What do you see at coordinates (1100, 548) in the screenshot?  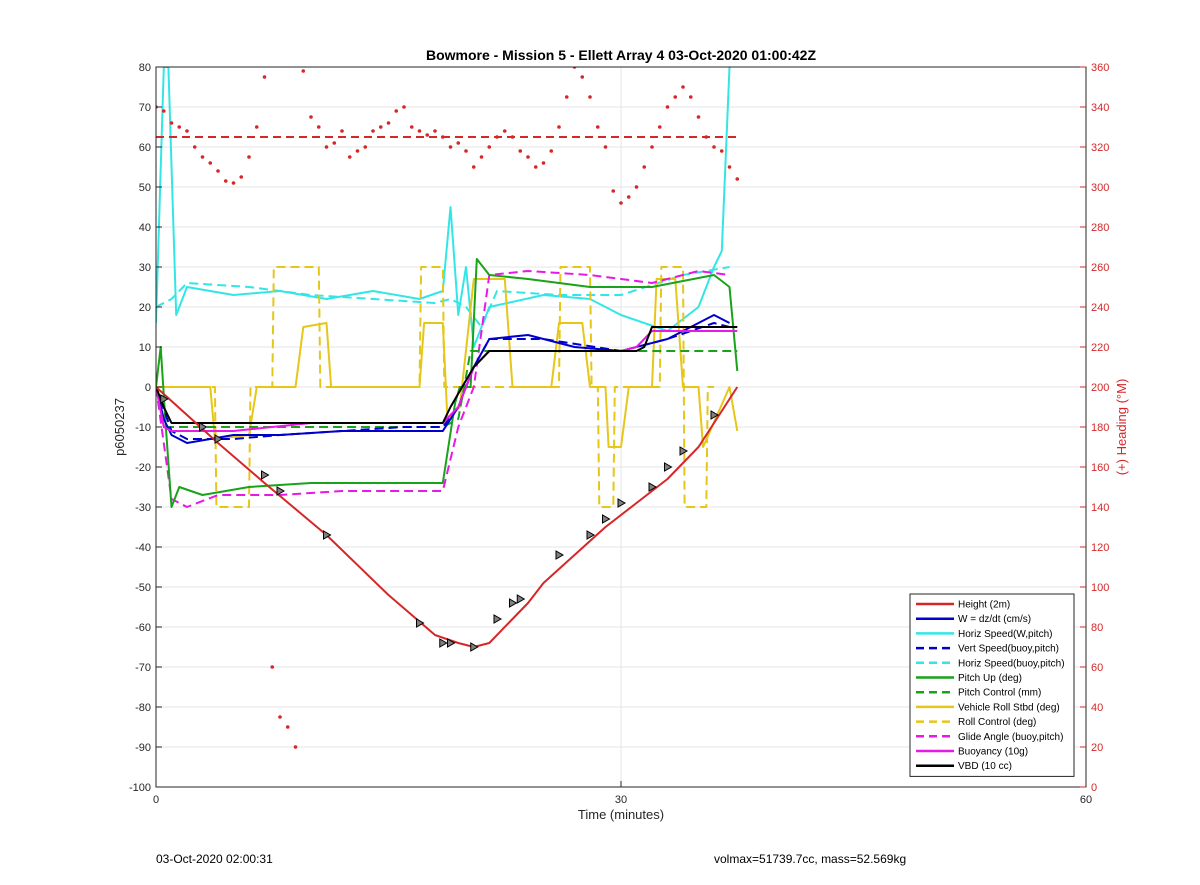 I see `y2-tick-label: 120` at bounding box center [1100, 548].